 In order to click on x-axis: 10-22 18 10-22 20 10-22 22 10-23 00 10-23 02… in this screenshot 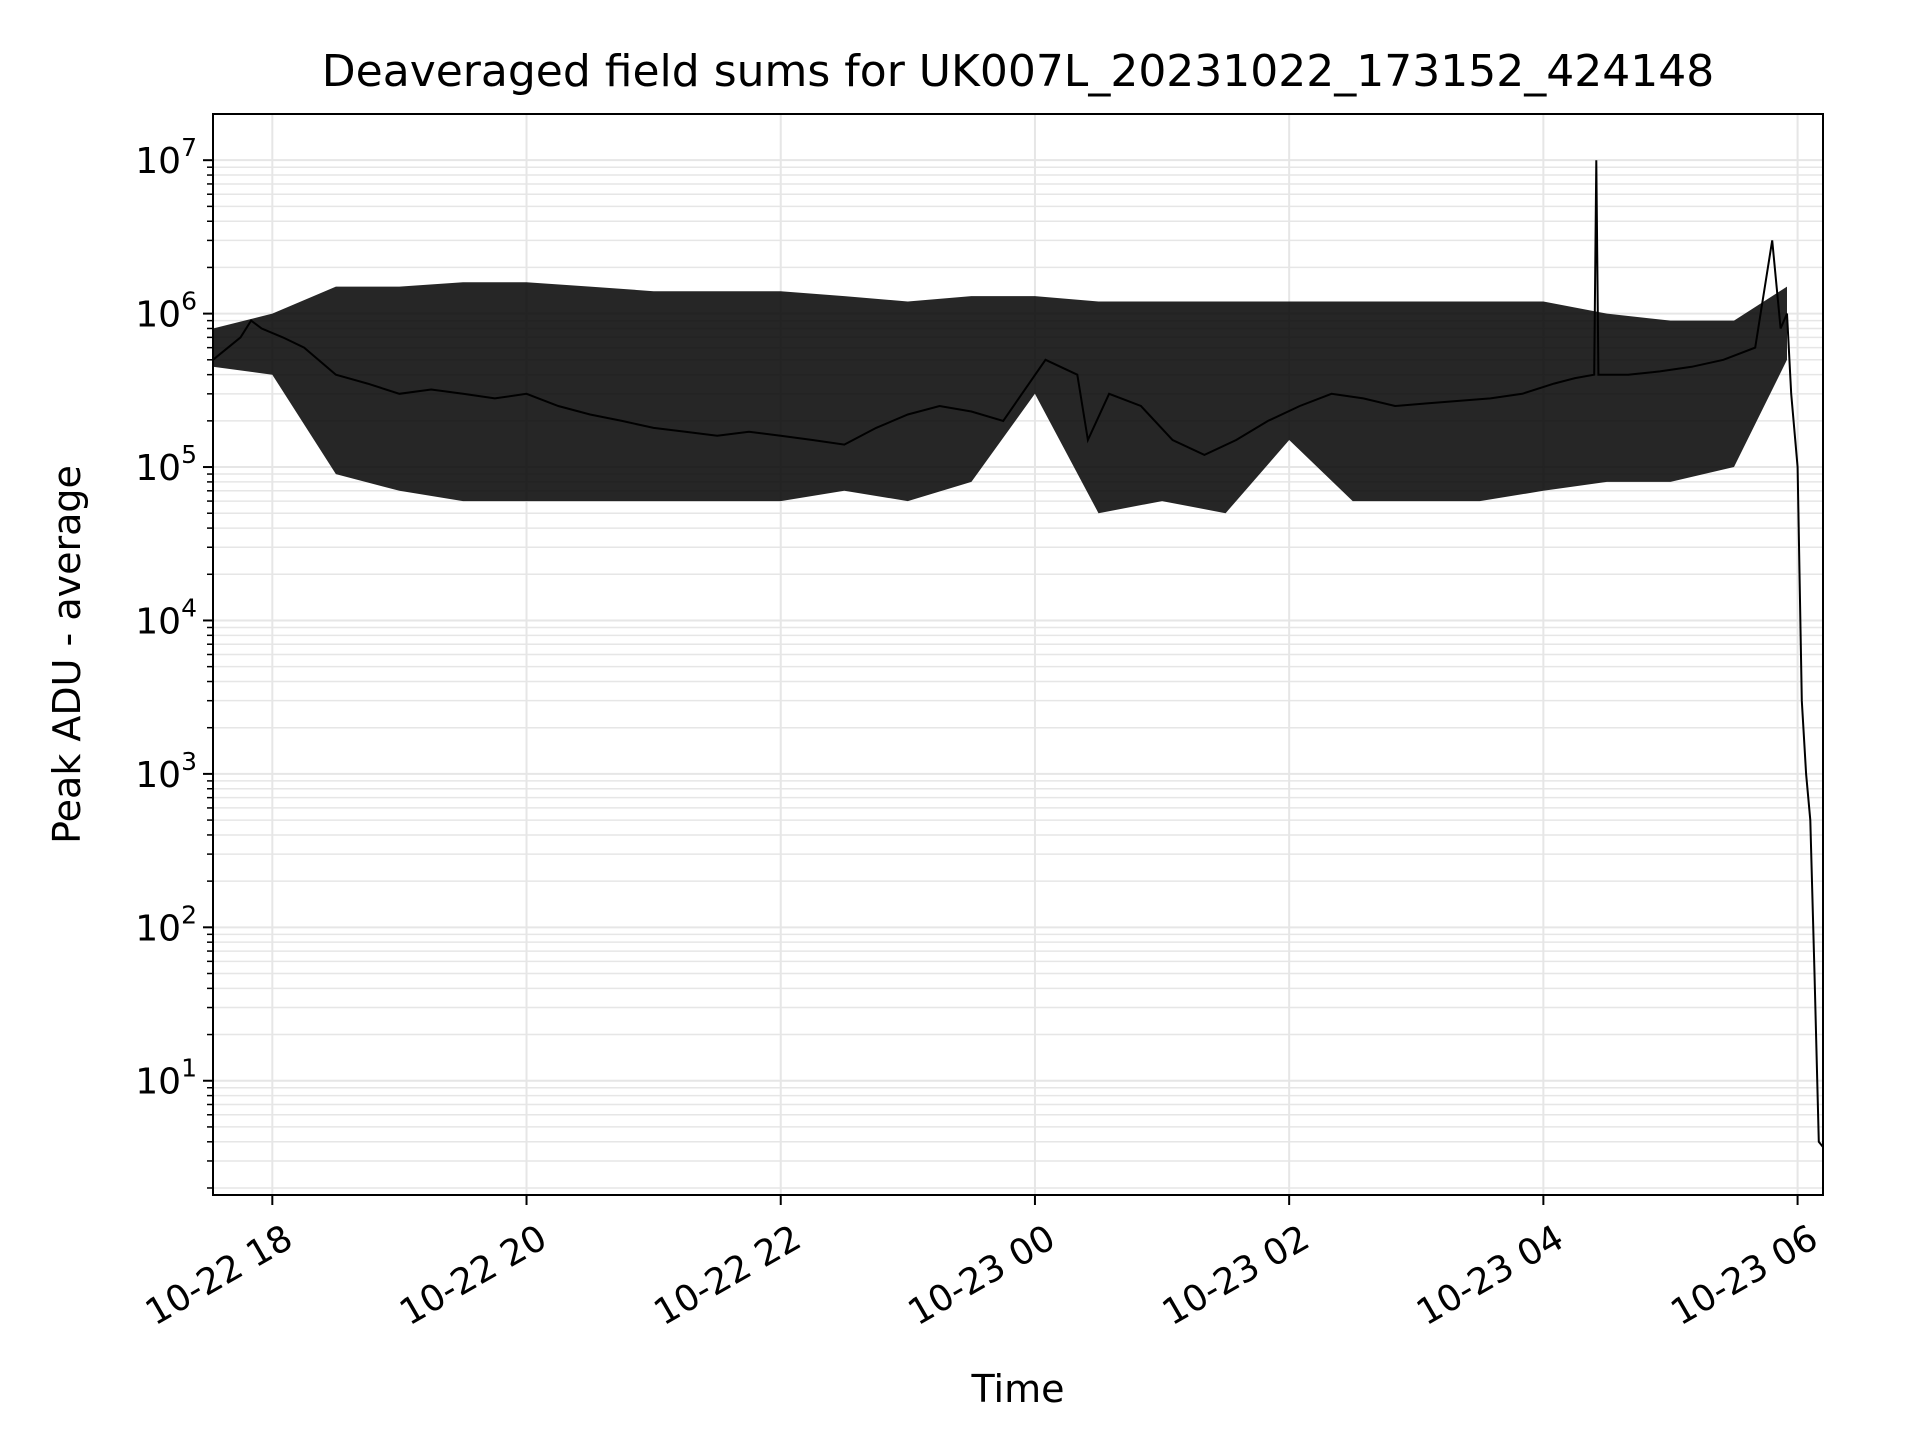, I will do `click(982, 1264)`.